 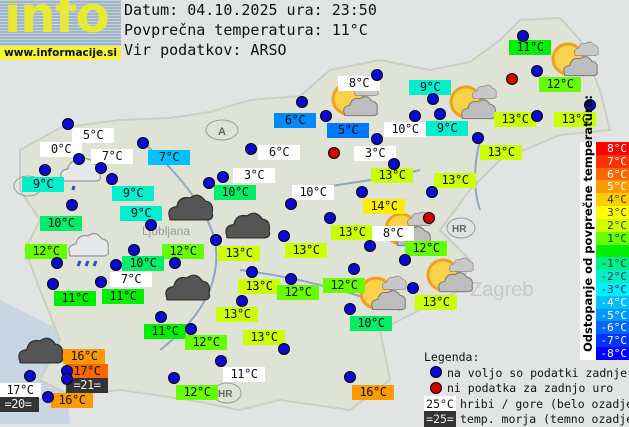 I want to click on station-temperature: =20=, so click(x=19, y=404).